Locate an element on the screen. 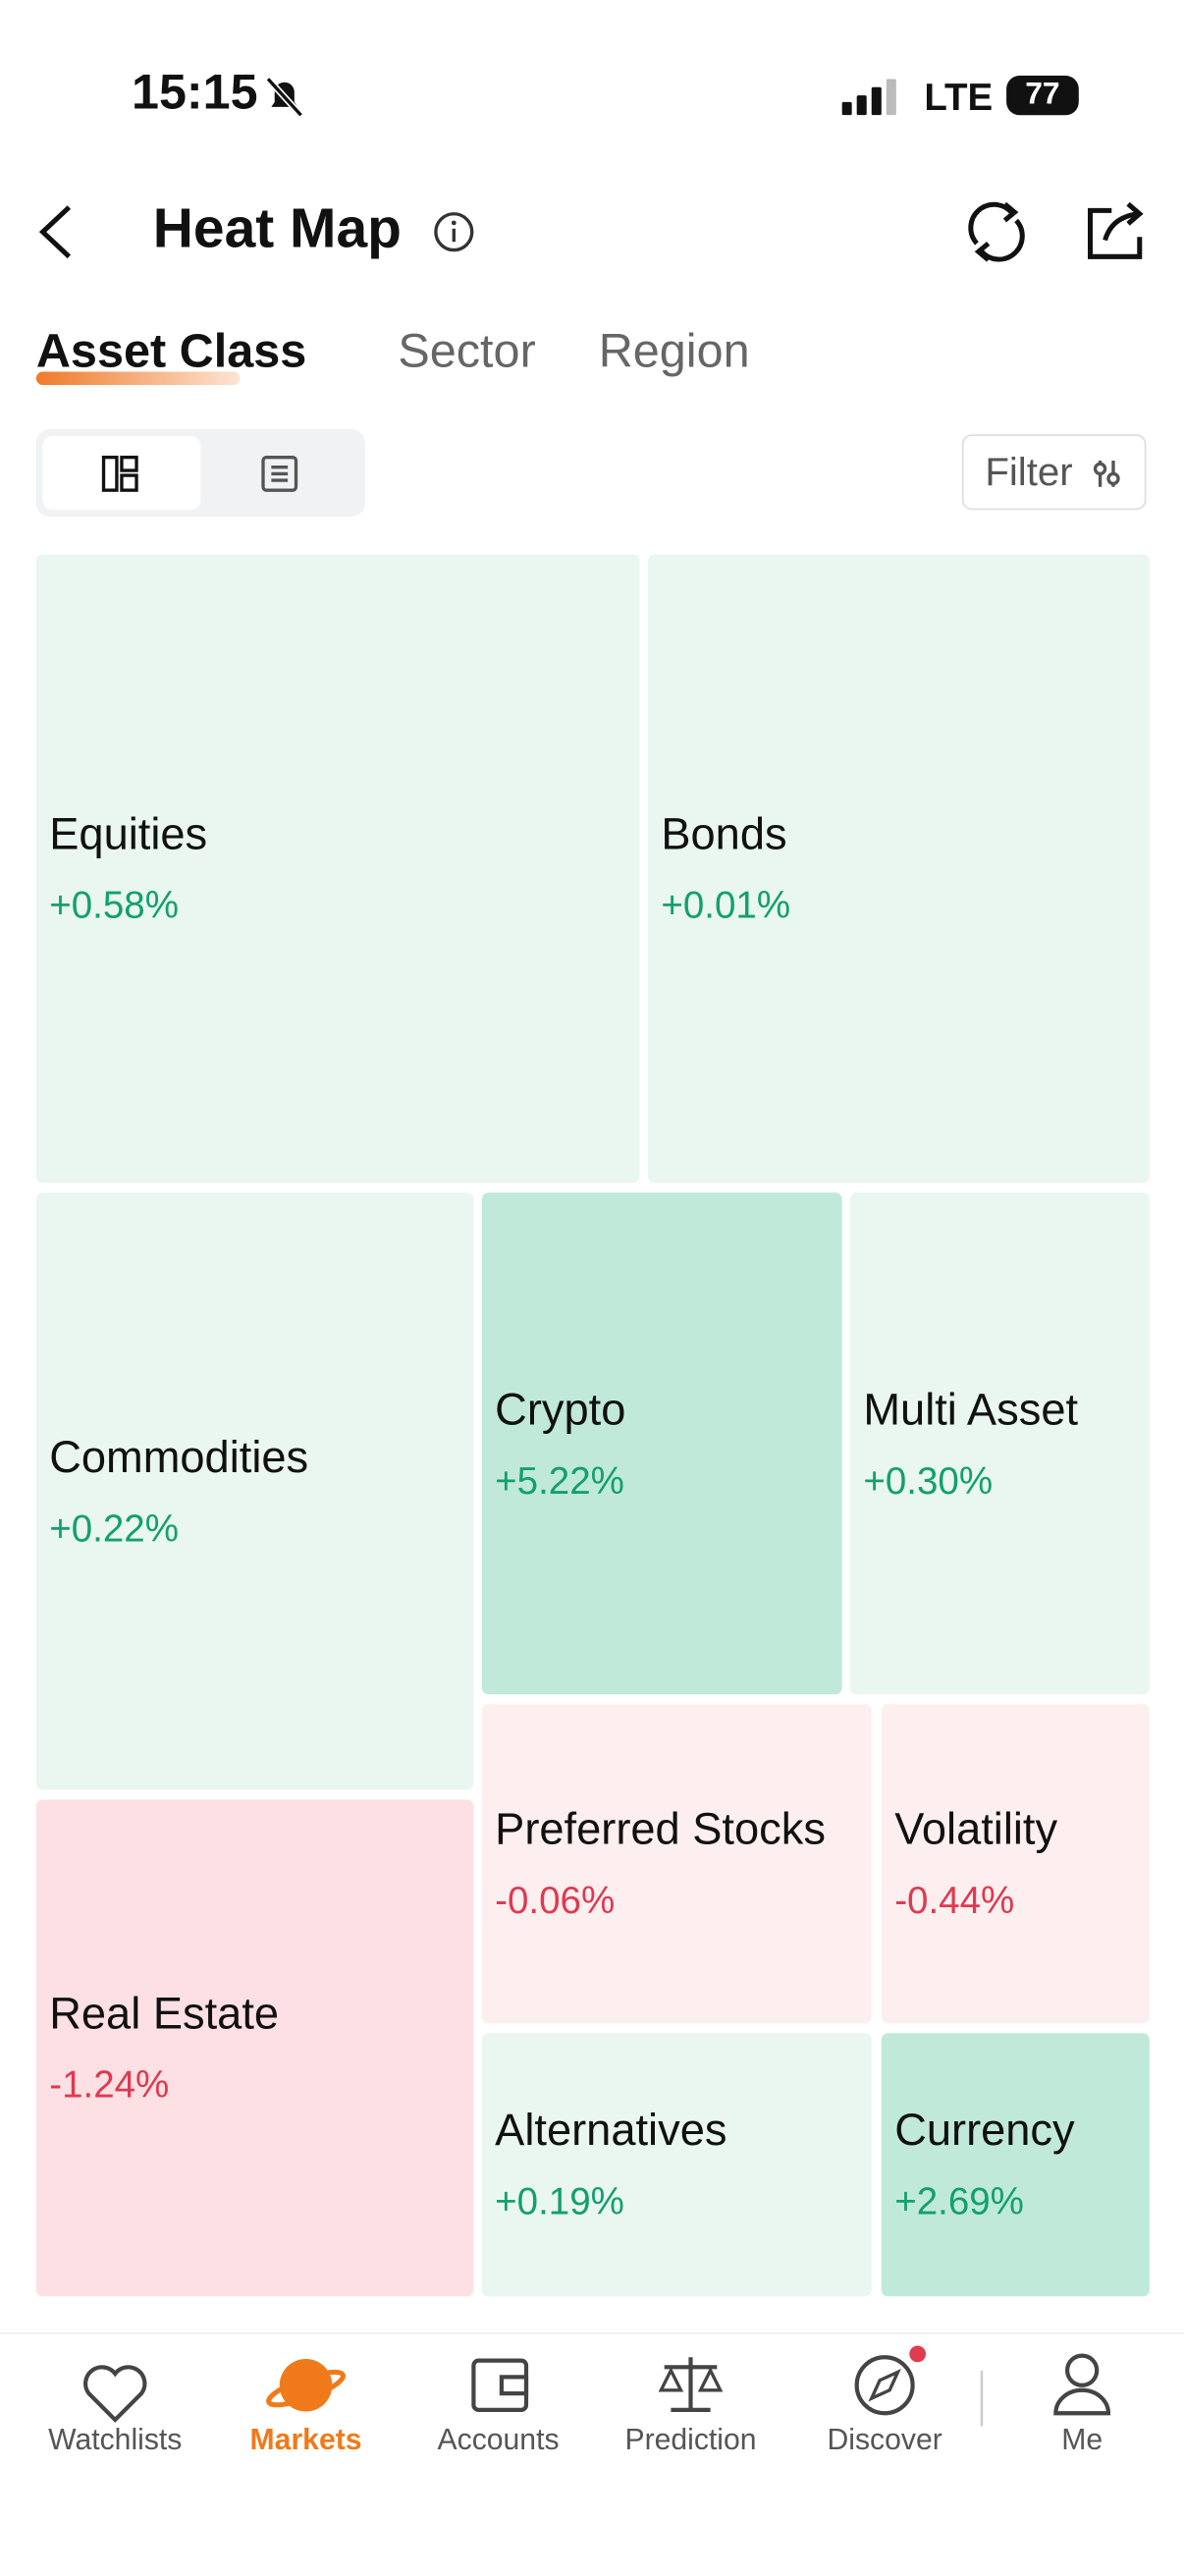 This screenshot has width=1184, height=2576. status-time: 15:15 is located at coordinates (195, 93).